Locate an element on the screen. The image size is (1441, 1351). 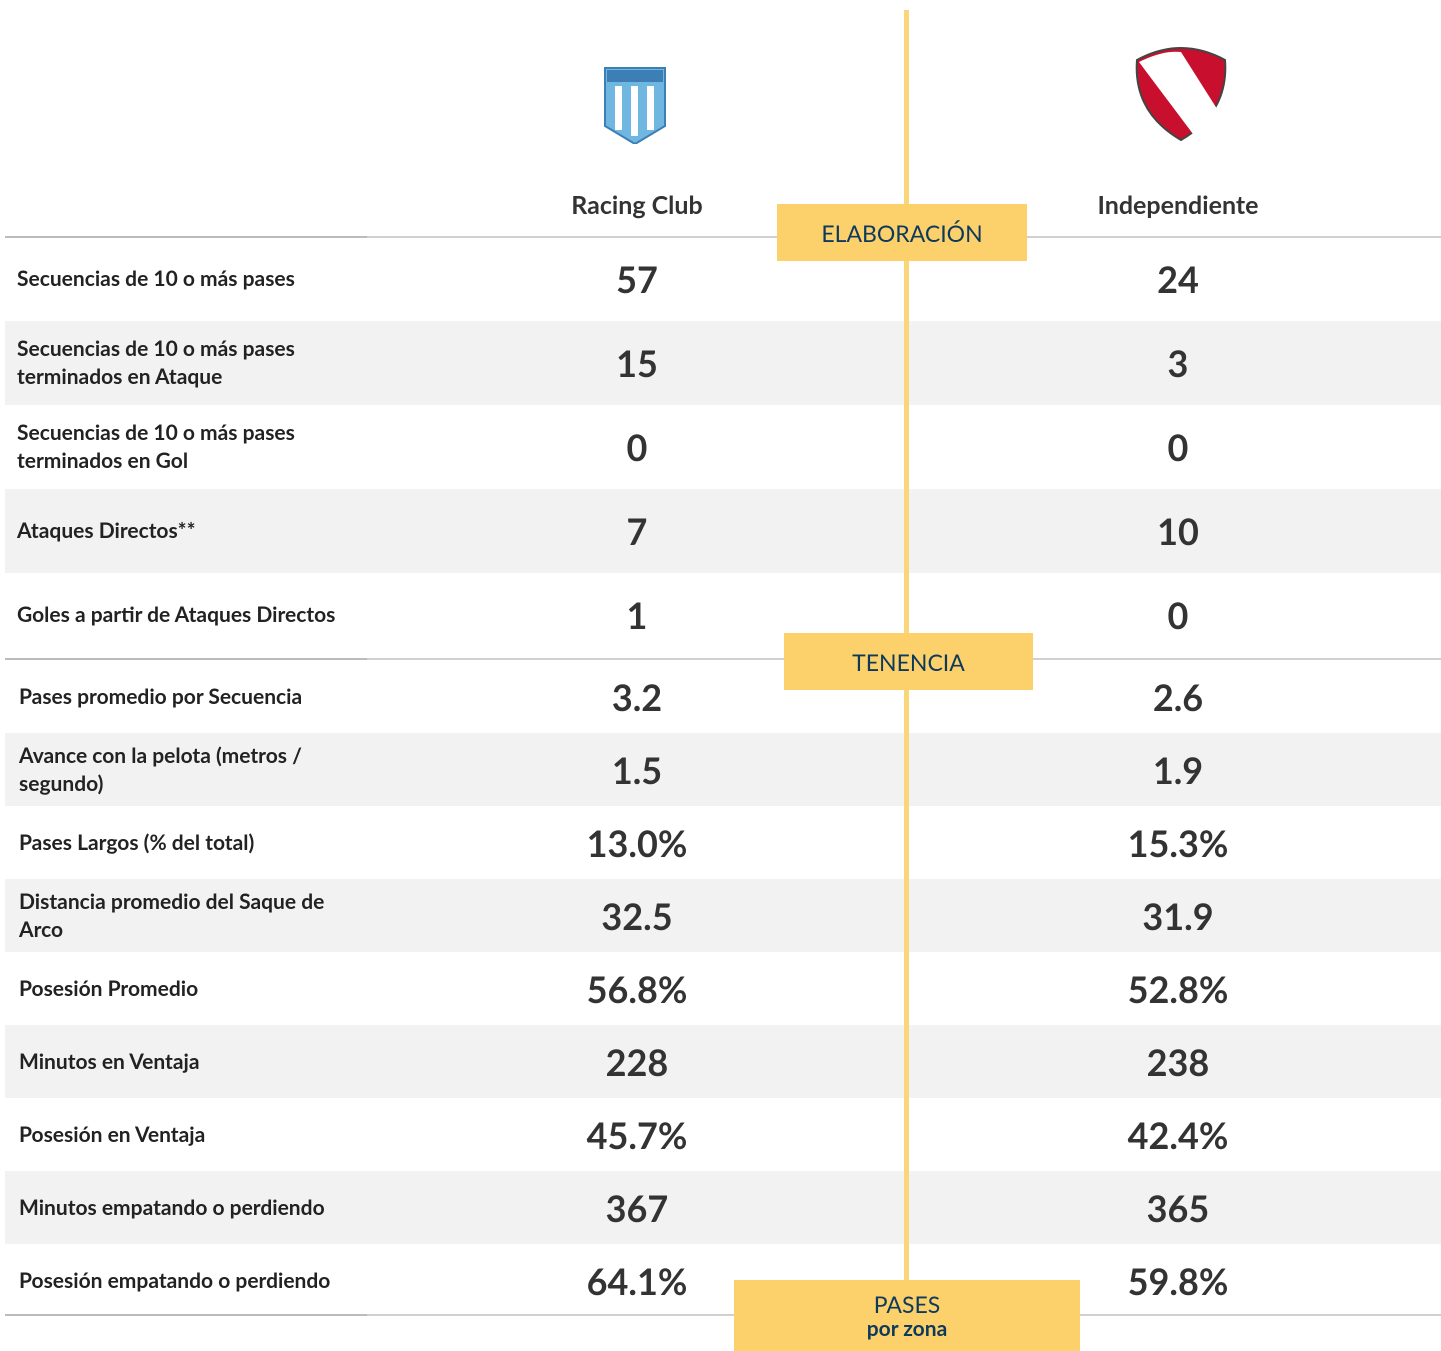
table-row: Minutos en Ventaja 228 238 is located at coordinates (723, 1061).